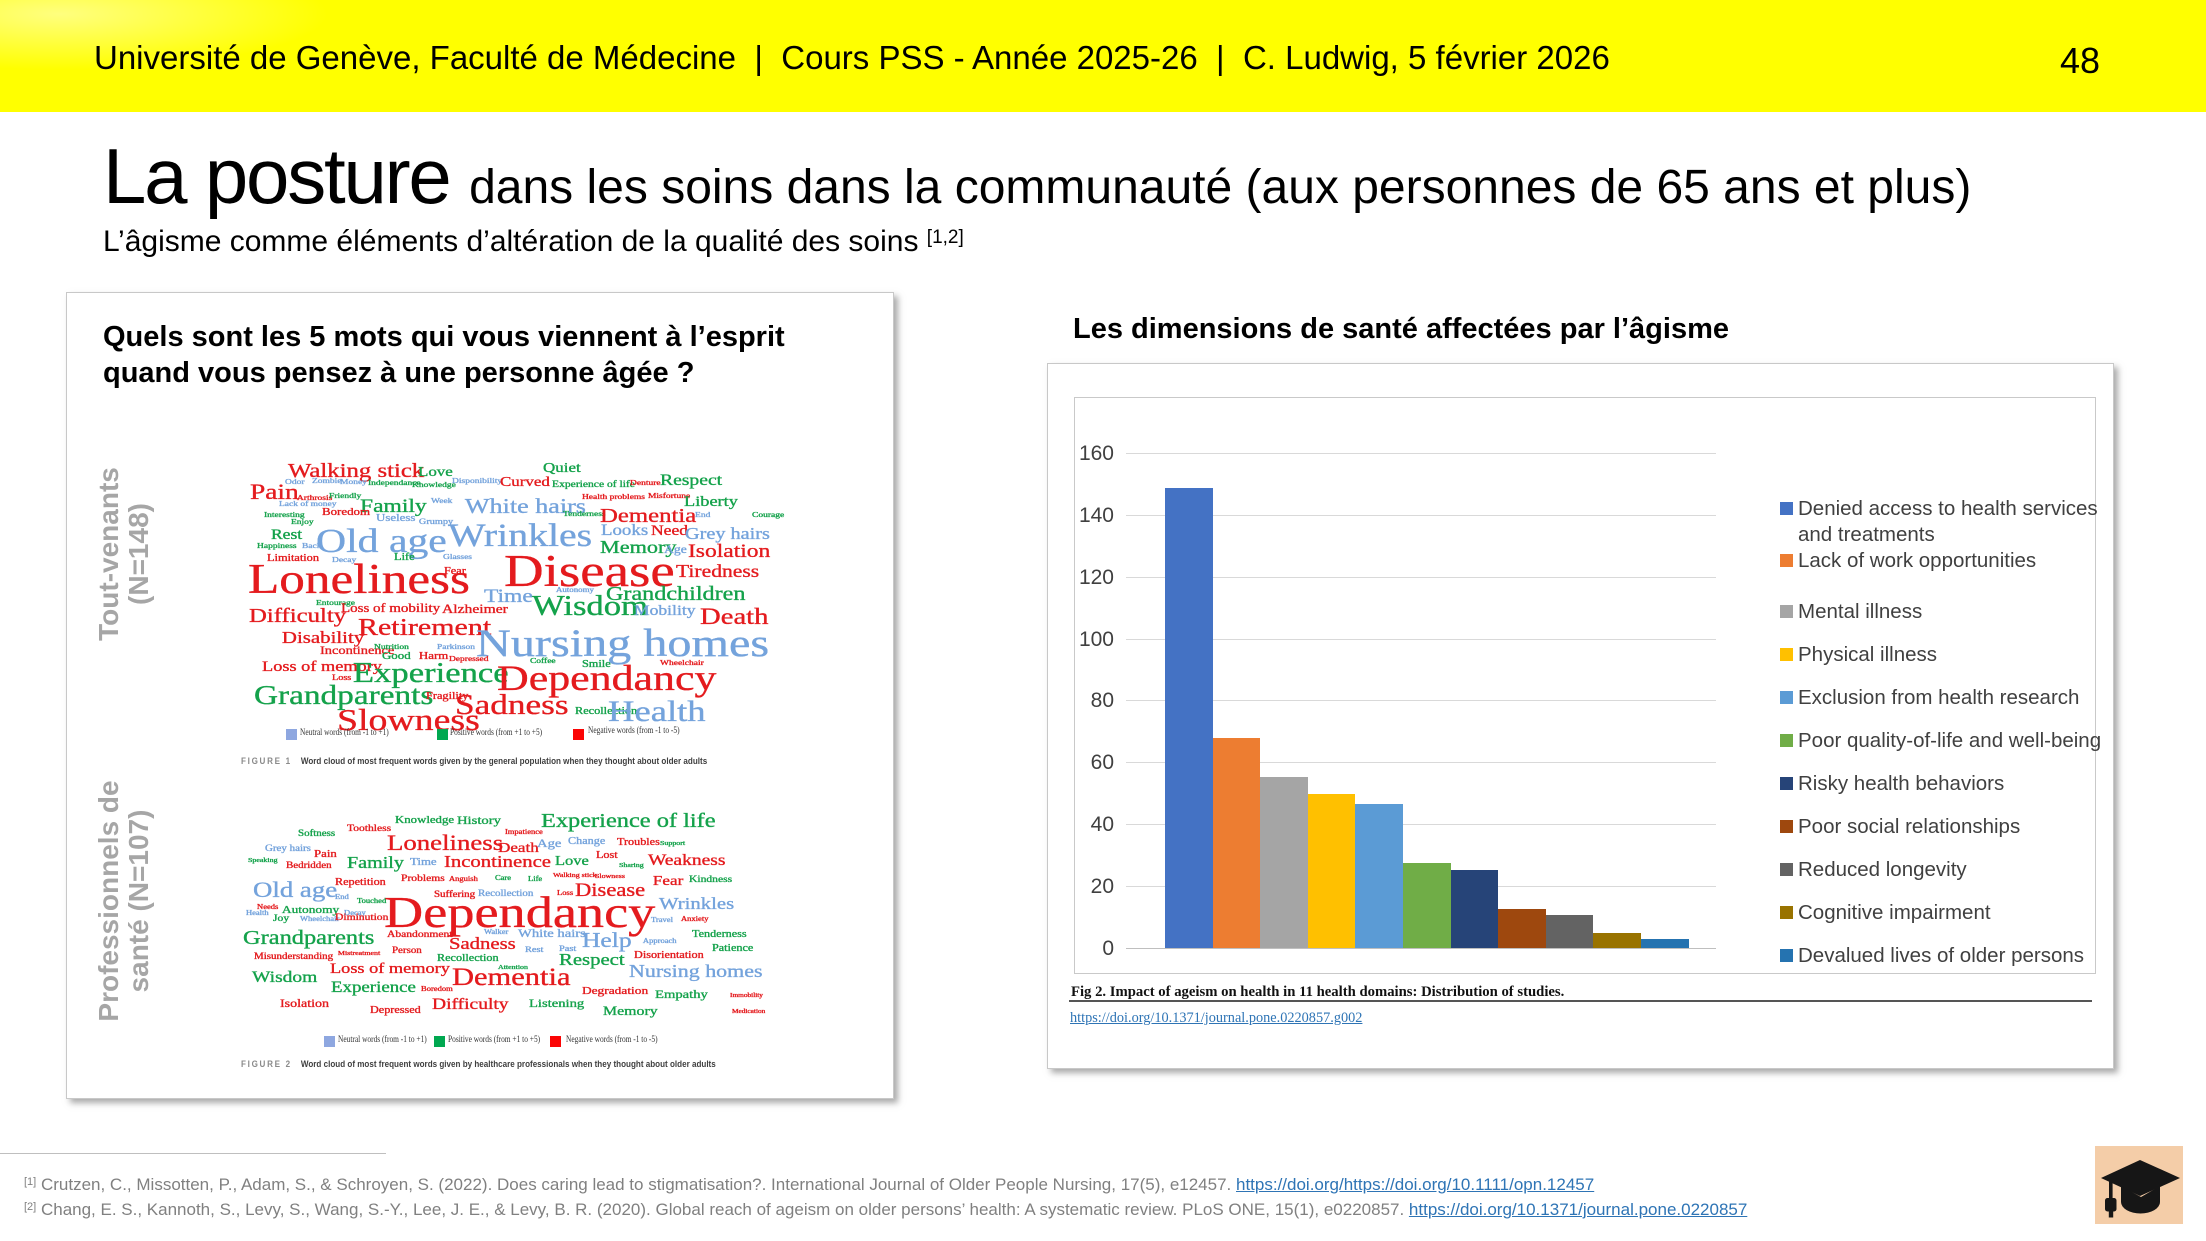 Image resolution: width=2206 pixels, height=1241 pixels. Describe the element at coordinates (390, 968) in the screenshot. I see `svg-text: Loss of memory` at that location.